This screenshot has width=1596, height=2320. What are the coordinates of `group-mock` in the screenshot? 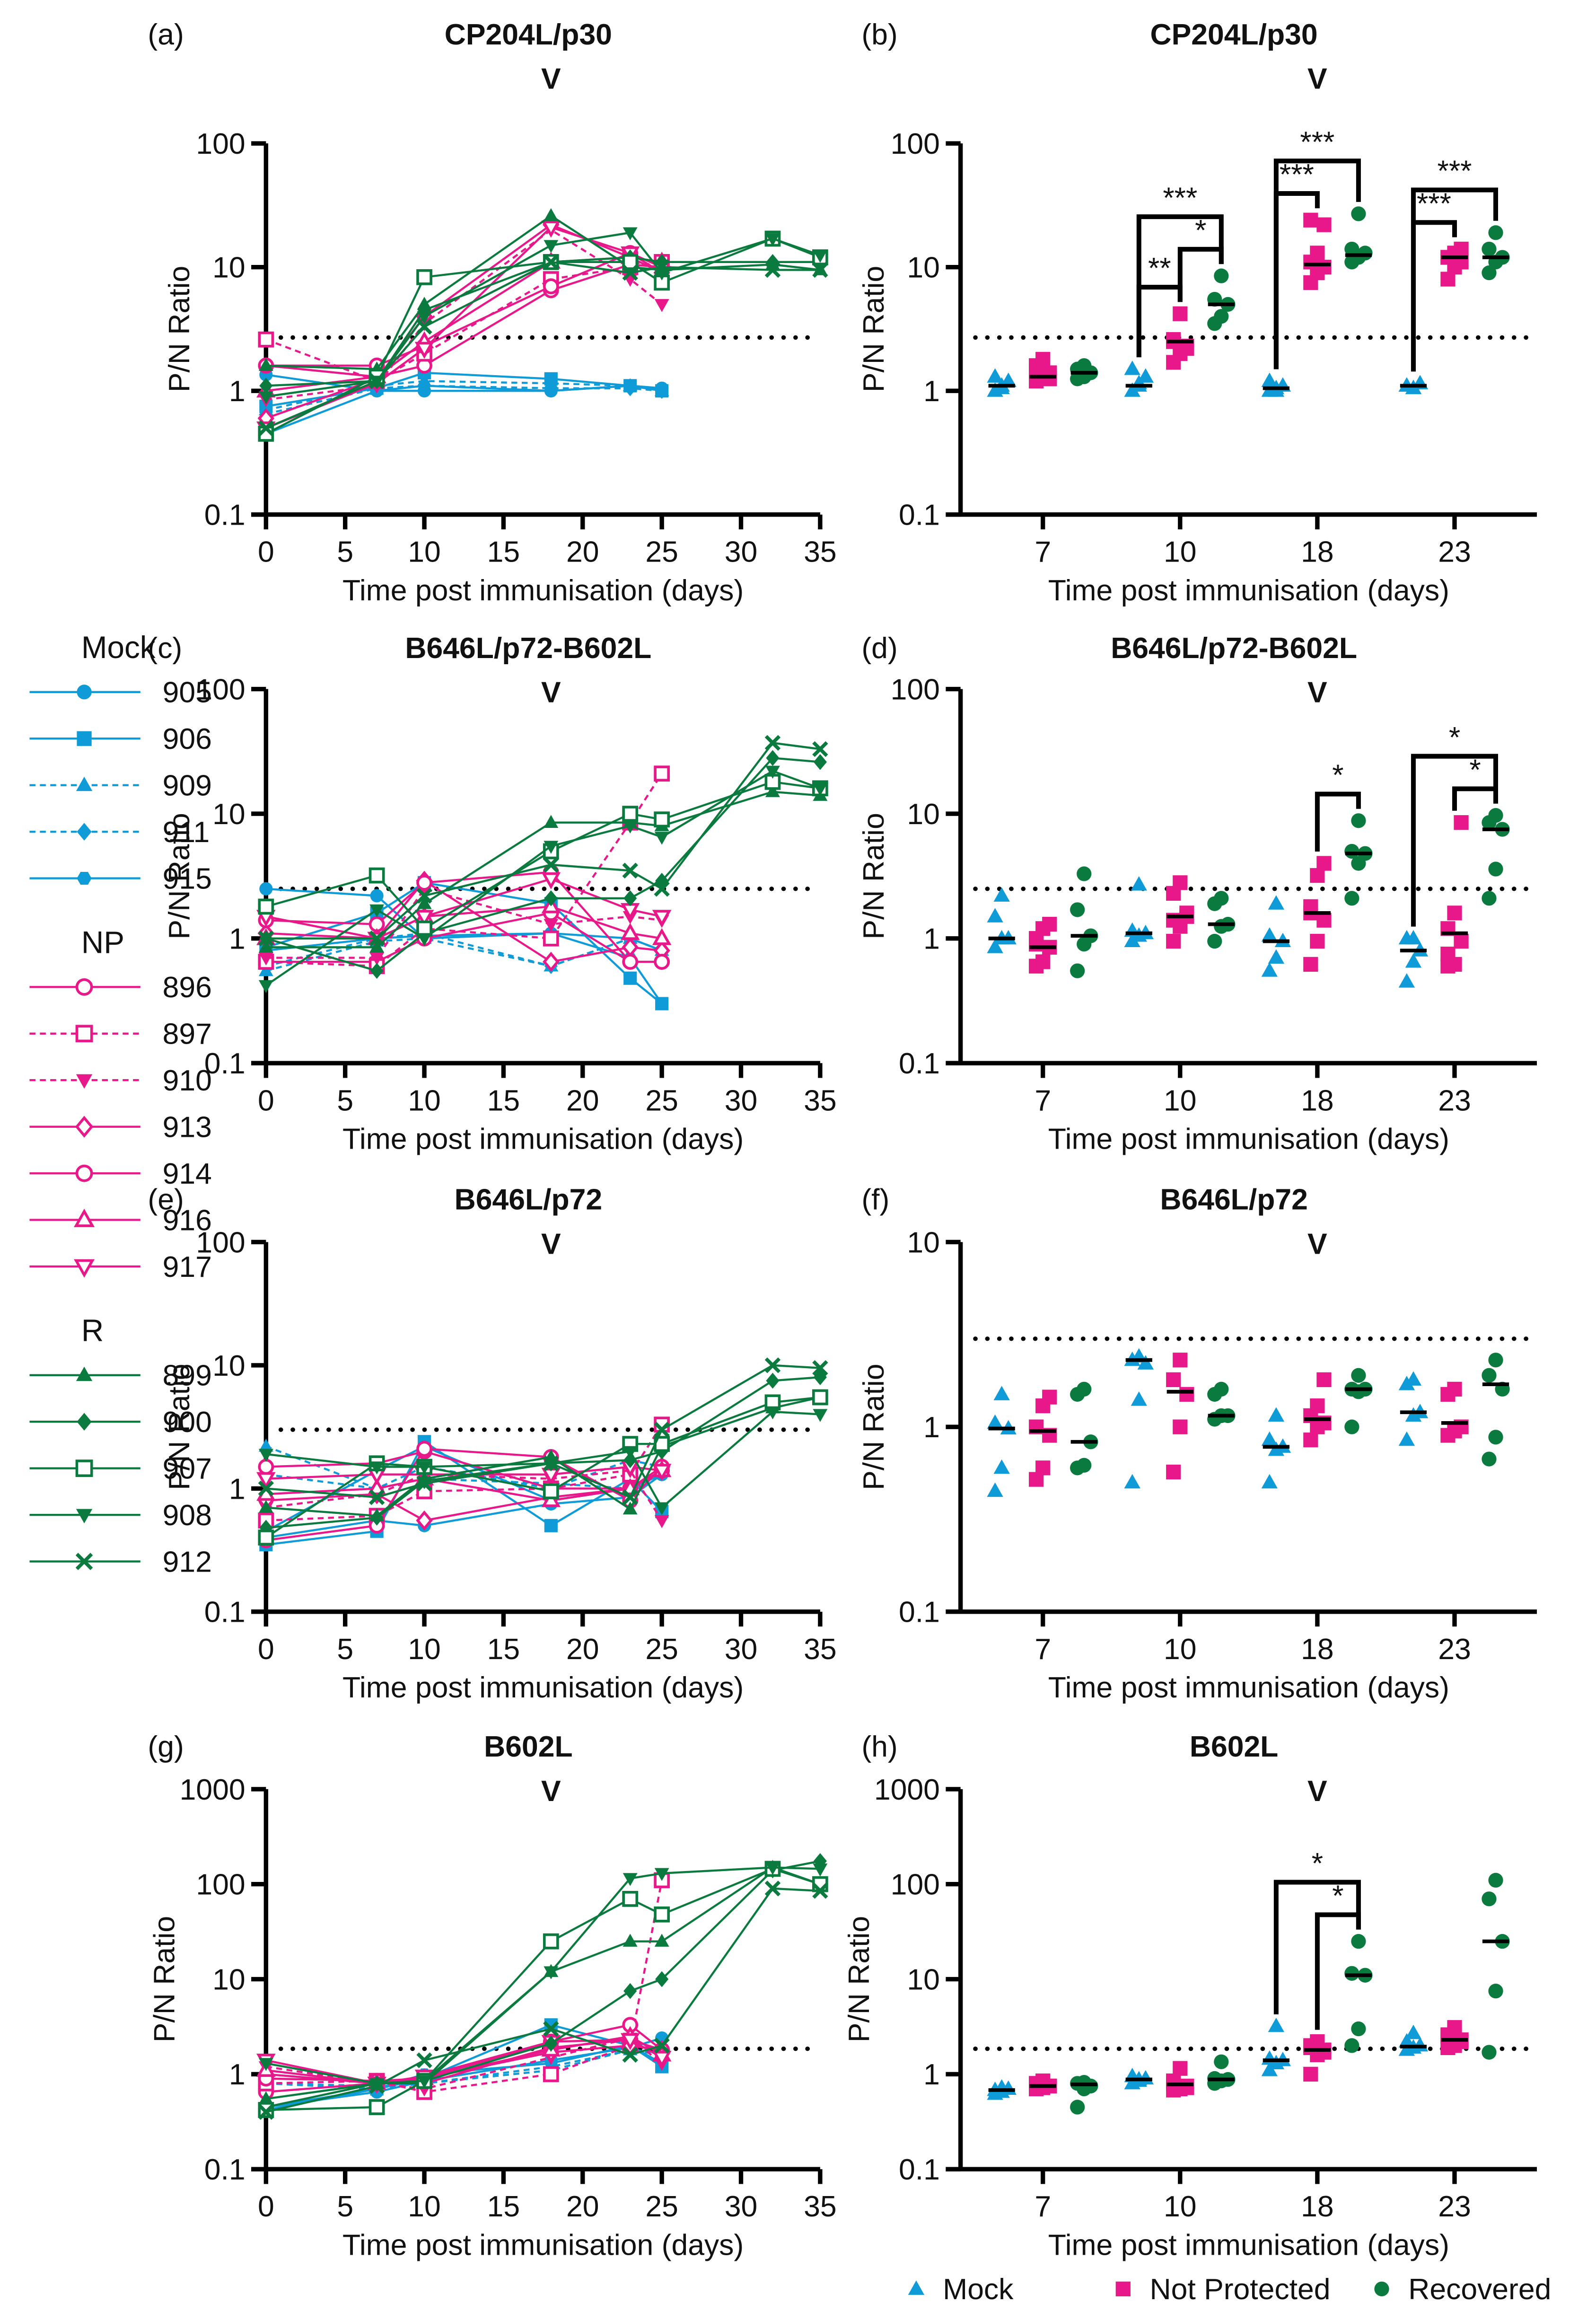 It's located at (1208, 932).